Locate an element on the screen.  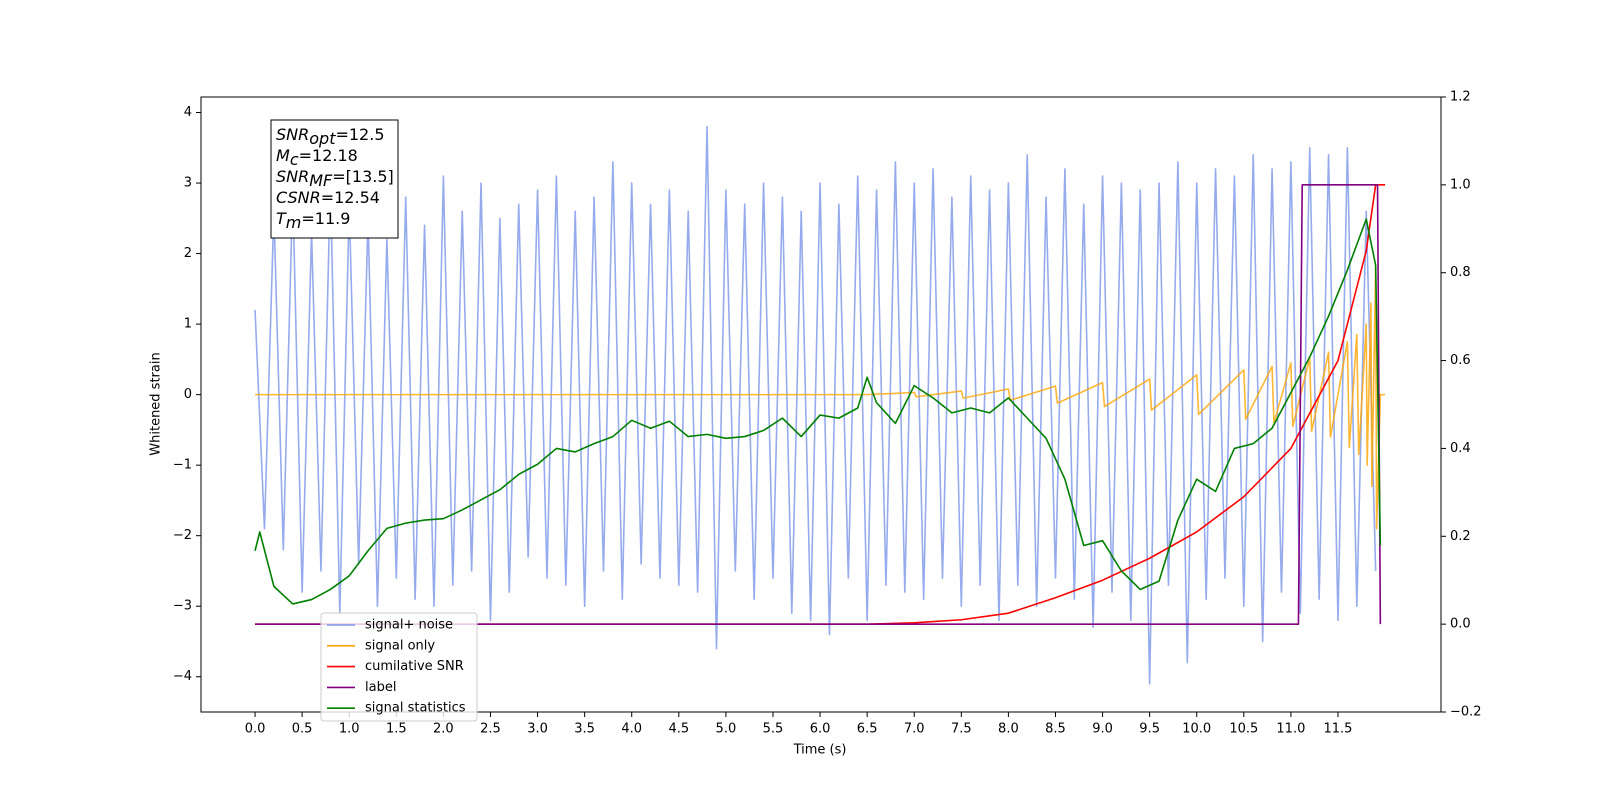
y-tick-label: 4 is located at coordinates (188, 112).